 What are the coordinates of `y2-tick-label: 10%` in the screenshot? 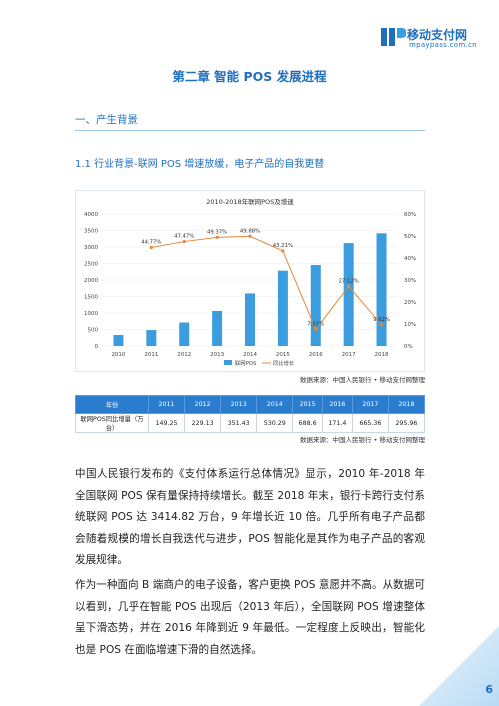 It's located at (410, 325).